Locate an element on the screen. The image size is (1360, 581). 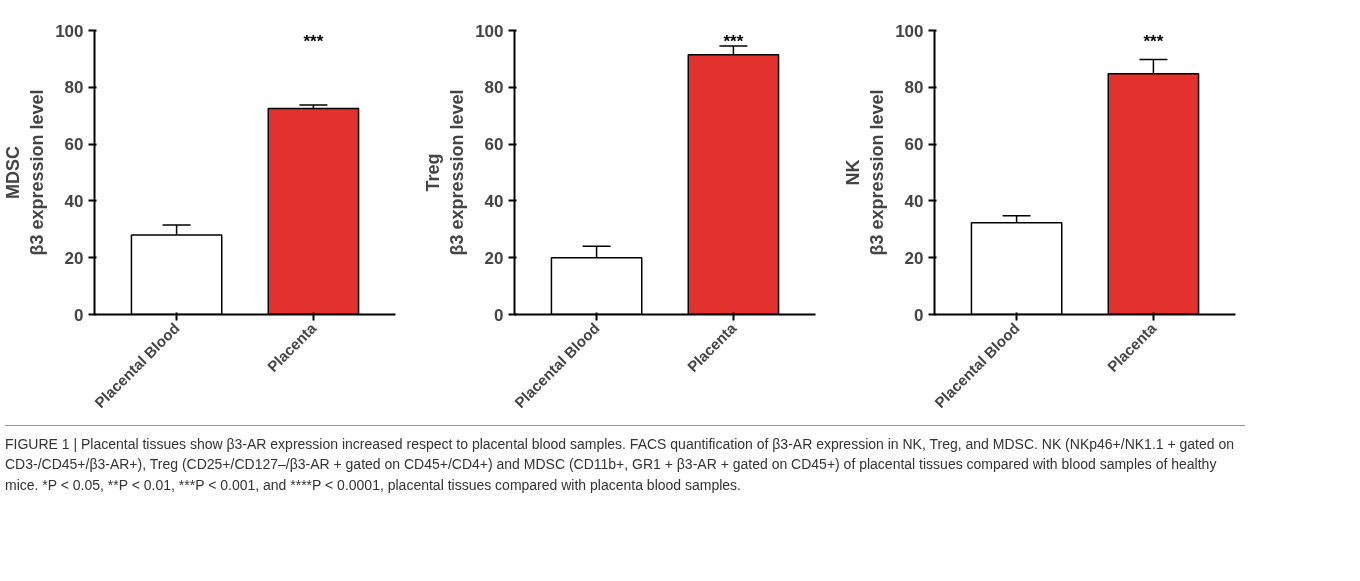
y-axis-title: Treg β3 expression level is located at coordinates (445, 172).